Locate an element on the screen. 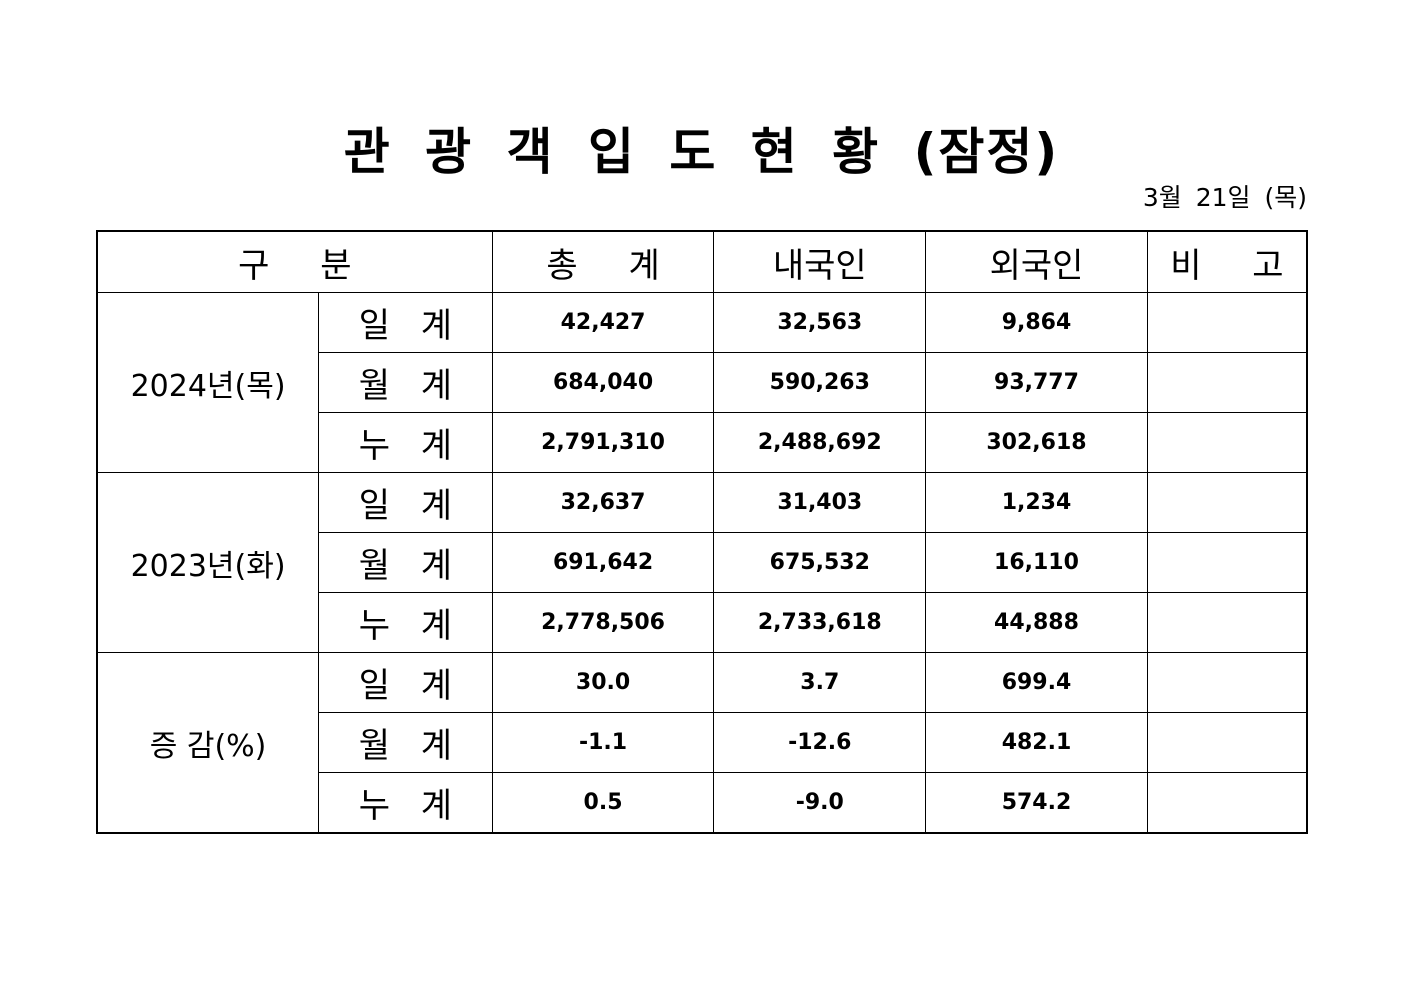 The width and height of the screenshot is (1403, 992). data-row: 누 계 2,791,310 2,488,692 302,618 is located at coordinates (702, 442).